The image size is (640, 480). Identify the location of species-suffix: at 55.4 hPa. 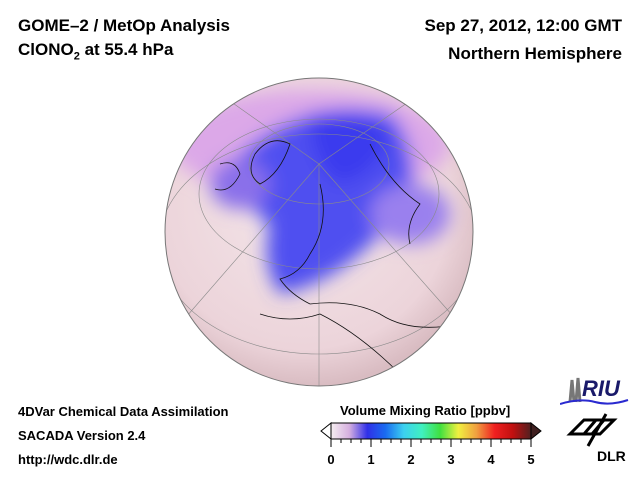
(126, 49).